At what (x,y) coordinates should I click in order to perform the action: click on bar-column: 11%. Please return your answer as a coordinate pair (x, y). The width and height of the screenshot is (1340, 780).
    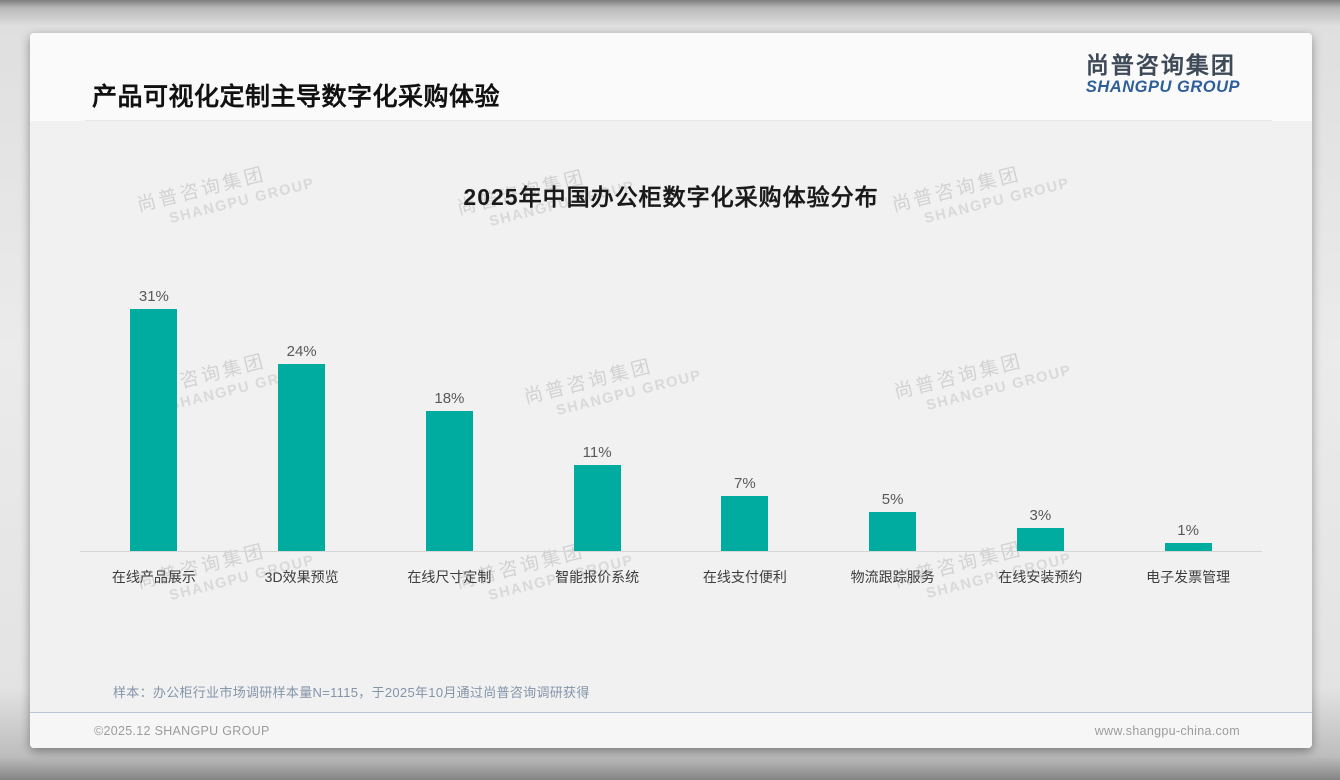
    Looking at the image, I should click on (597, 497).